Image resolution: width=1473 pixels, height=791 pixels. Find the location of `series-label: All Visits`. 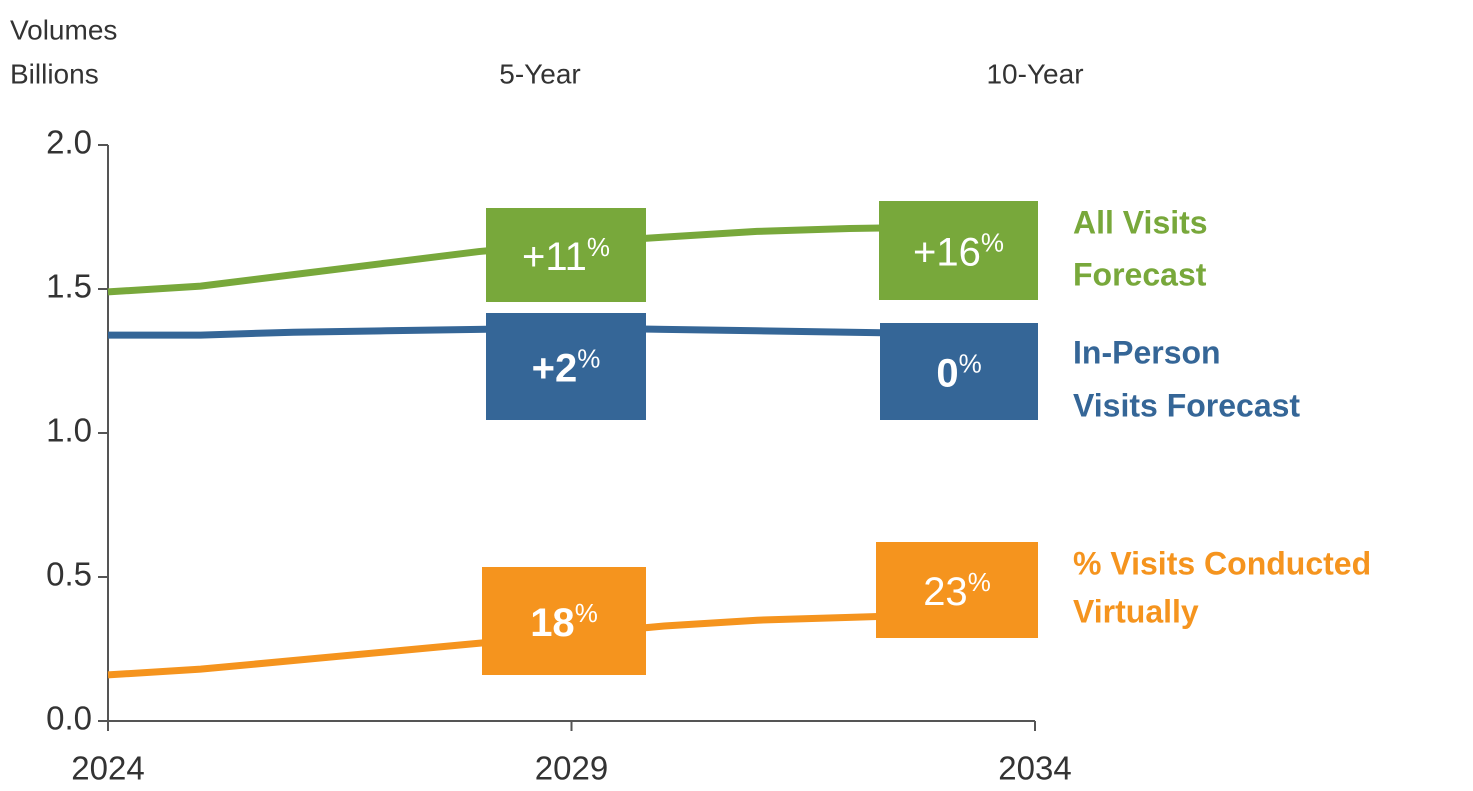

series-label: All Visits is located at coordinates (1140, 222).